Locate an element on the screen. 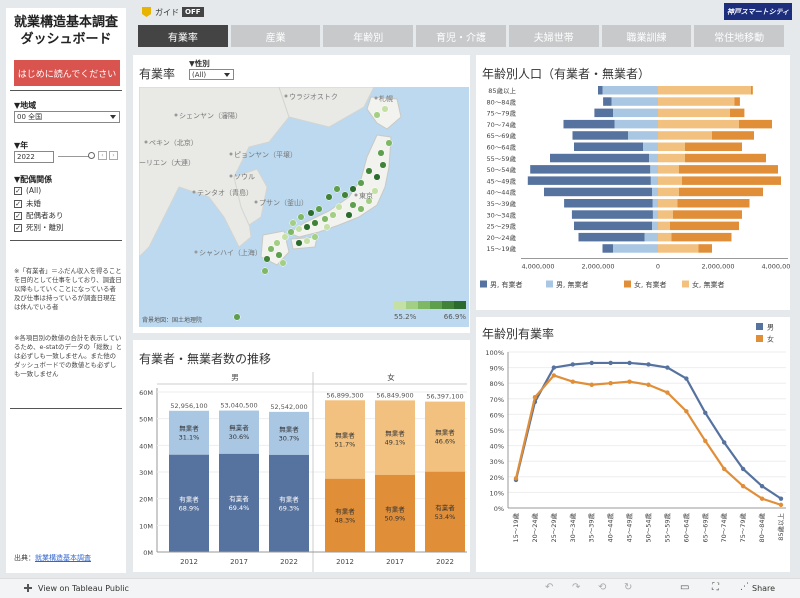 The height and width of the screenshot is (598, 800). y-tick-label: 50% is located at coordinates (497, 431).